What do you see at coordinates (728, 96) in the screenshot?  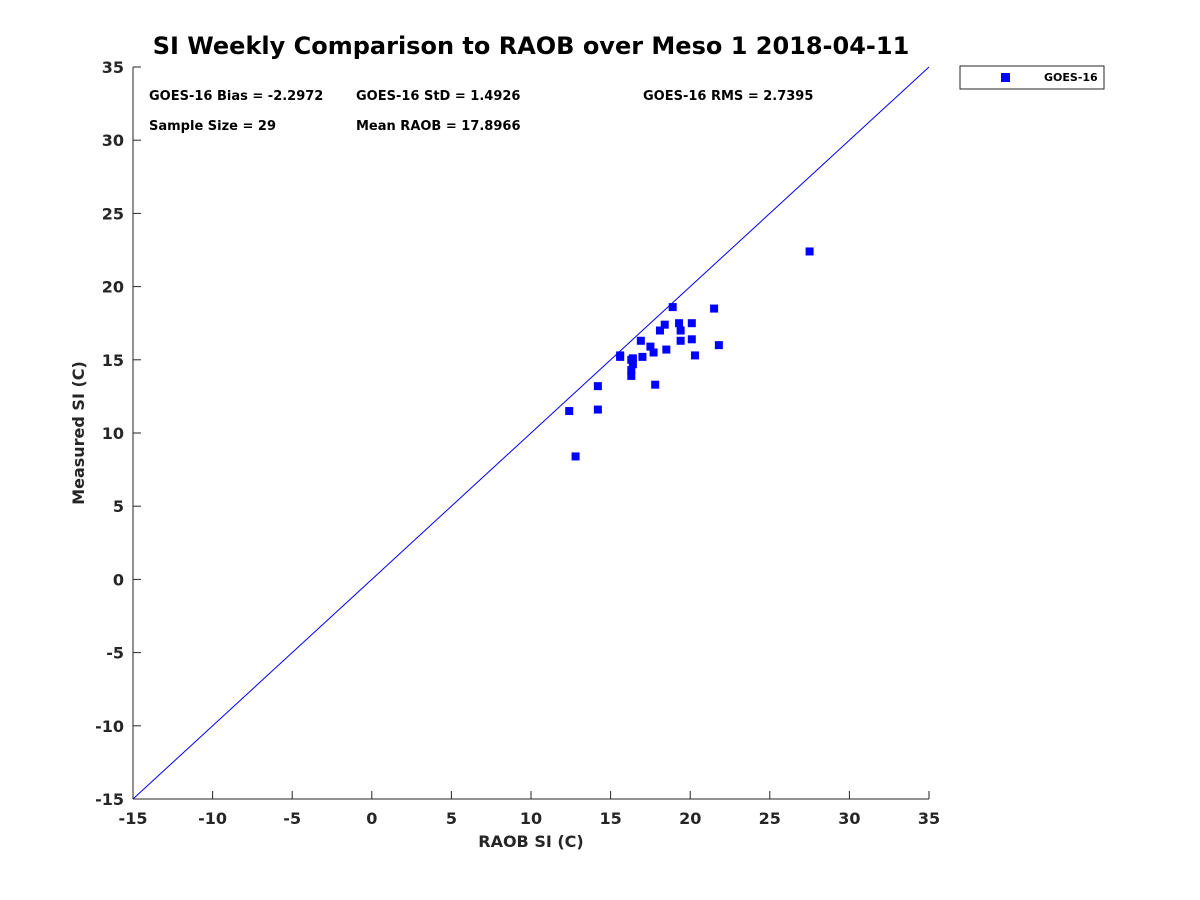 I see `stat-rms: GOES-16 RMS = 2.7395` at bounding box center [728, 96].